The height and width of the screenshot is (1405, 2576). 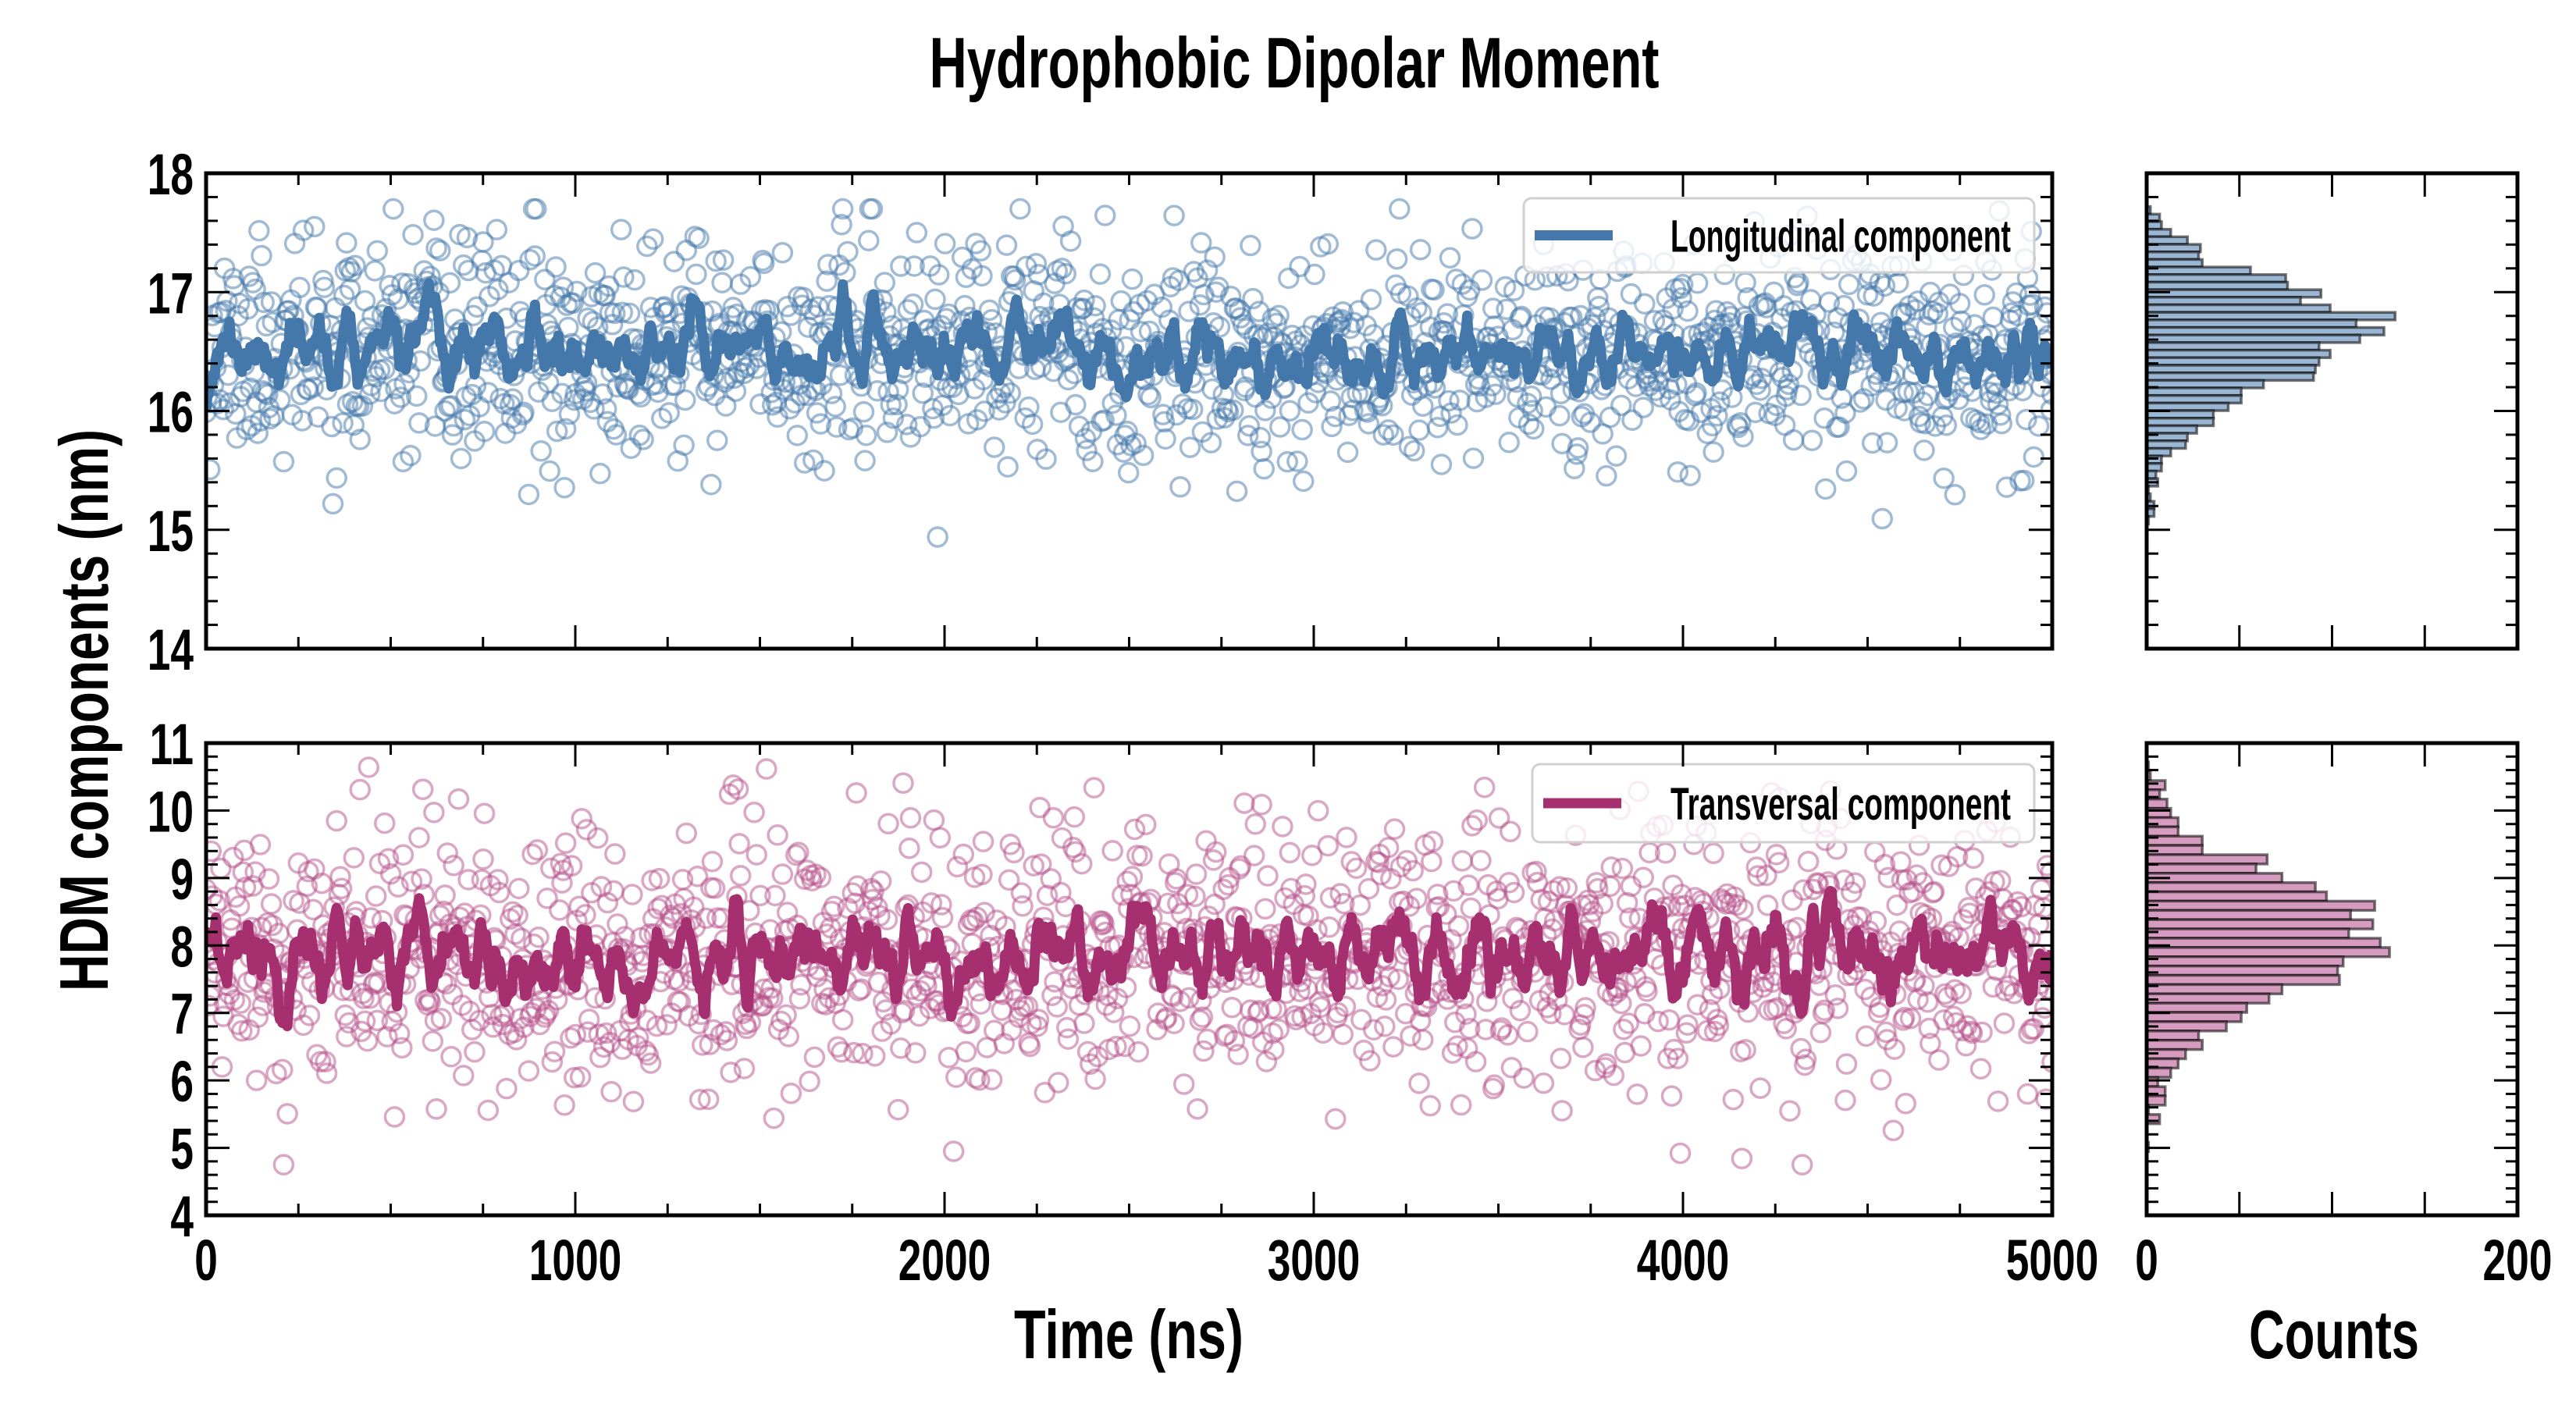 I want to click on legend-label: Transversal component, so click(x=1840, y=805).